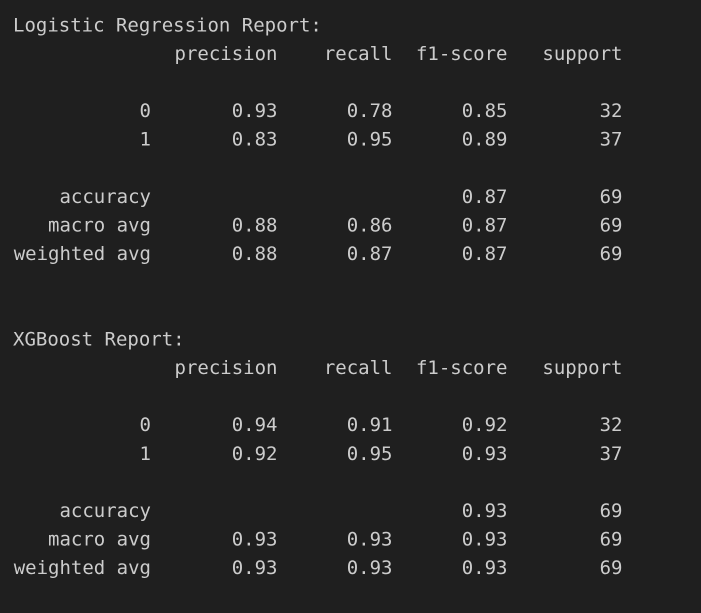 The width and height of the screenshot is (701, 613). What do you see at coordinates (485, 140) in the screenshot?
I see `metric-value: 0.89` at bounding box center [485, 140].